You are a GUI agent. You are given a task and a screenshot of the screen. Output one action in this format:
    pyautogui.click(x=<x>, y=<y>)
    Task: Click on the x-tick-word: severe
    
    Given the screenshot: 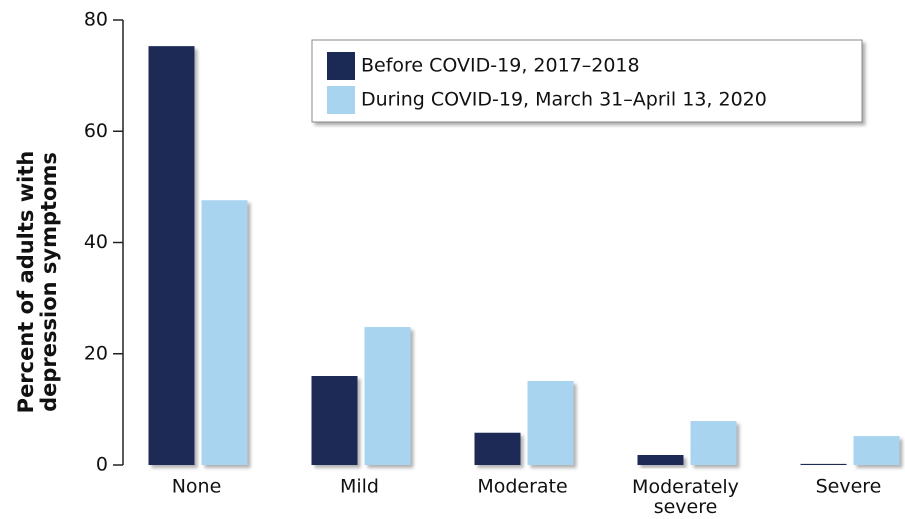 What is the action you would take?
    pyautogui.click(x=686, y=507)
    